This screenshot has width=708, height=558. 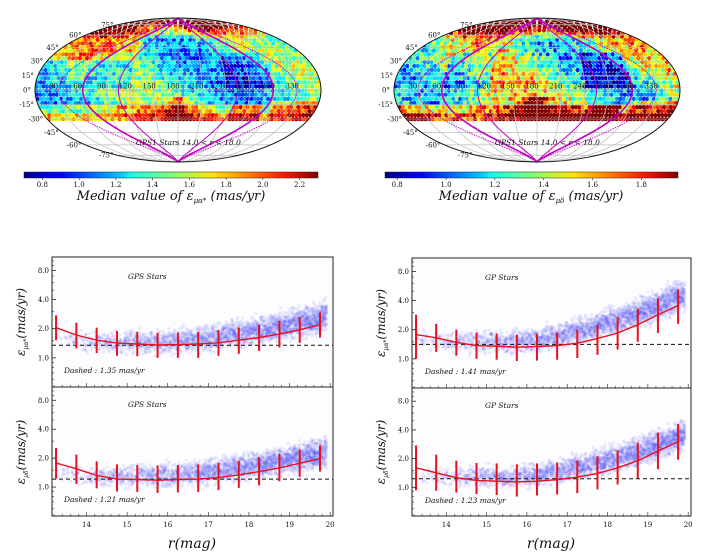 What do you see at coordinates (544, 185) in the screenshot?
I see `colorbar-tick-label: 1.4` at bounding box center [544, 185].